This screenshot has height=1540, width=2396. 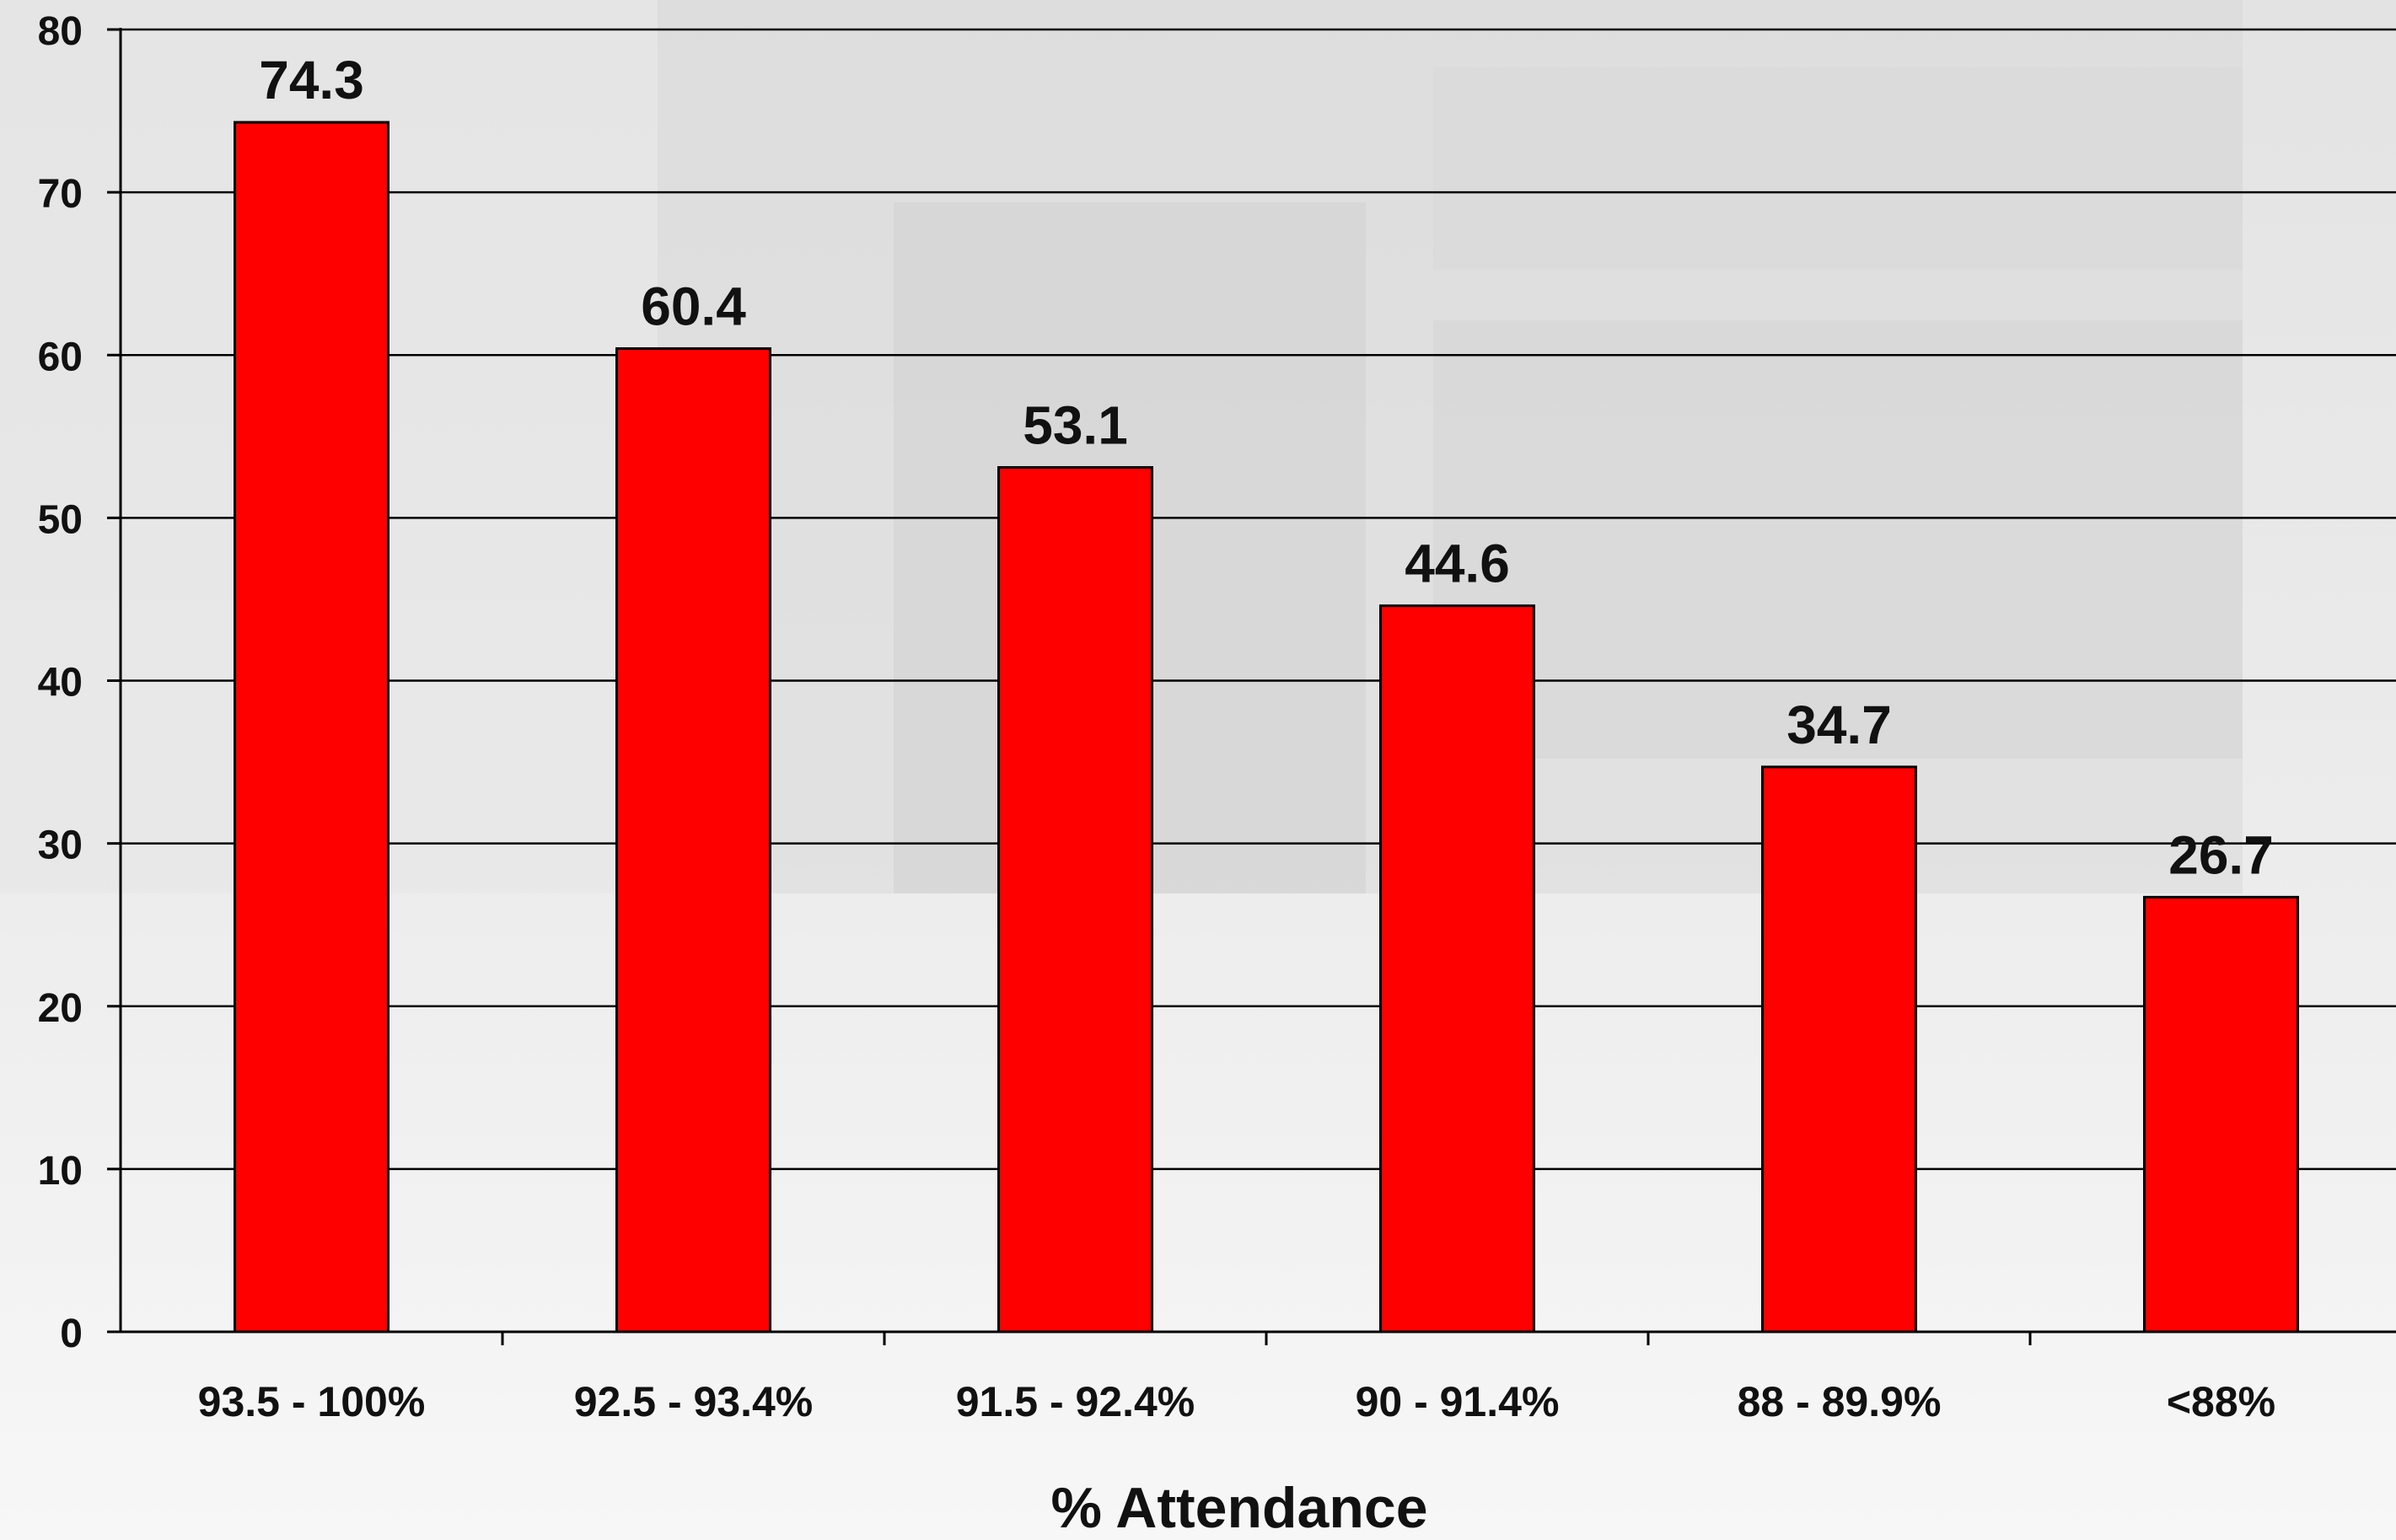 I want to click on y-tick-label: 50, so click(x=60, y=519).